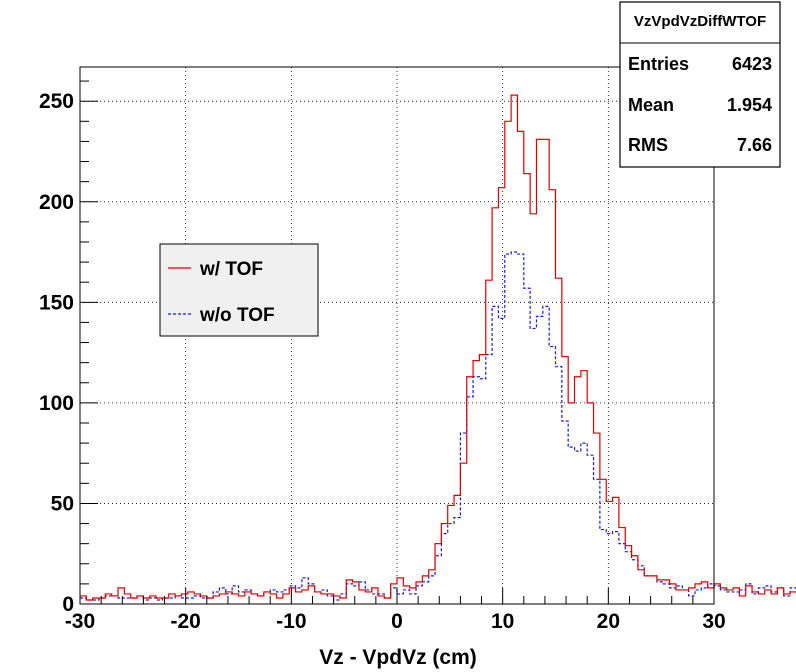  Describe the element at coordinates (658, 64) in the screenshot. I see `stats-entries-label: Entries` at that location.